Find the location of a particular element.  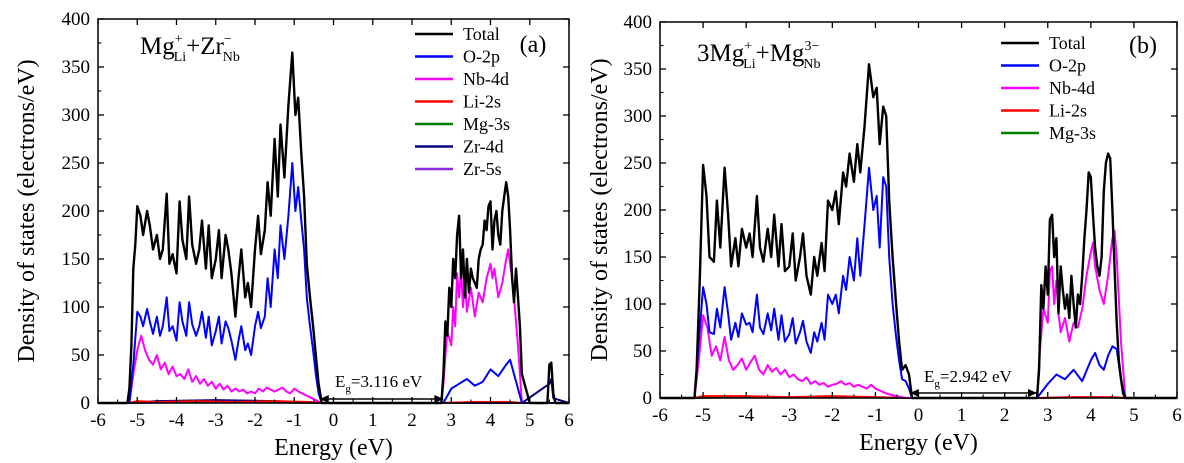

legend-label: Zr-4d is located at coordinates (483, 147).